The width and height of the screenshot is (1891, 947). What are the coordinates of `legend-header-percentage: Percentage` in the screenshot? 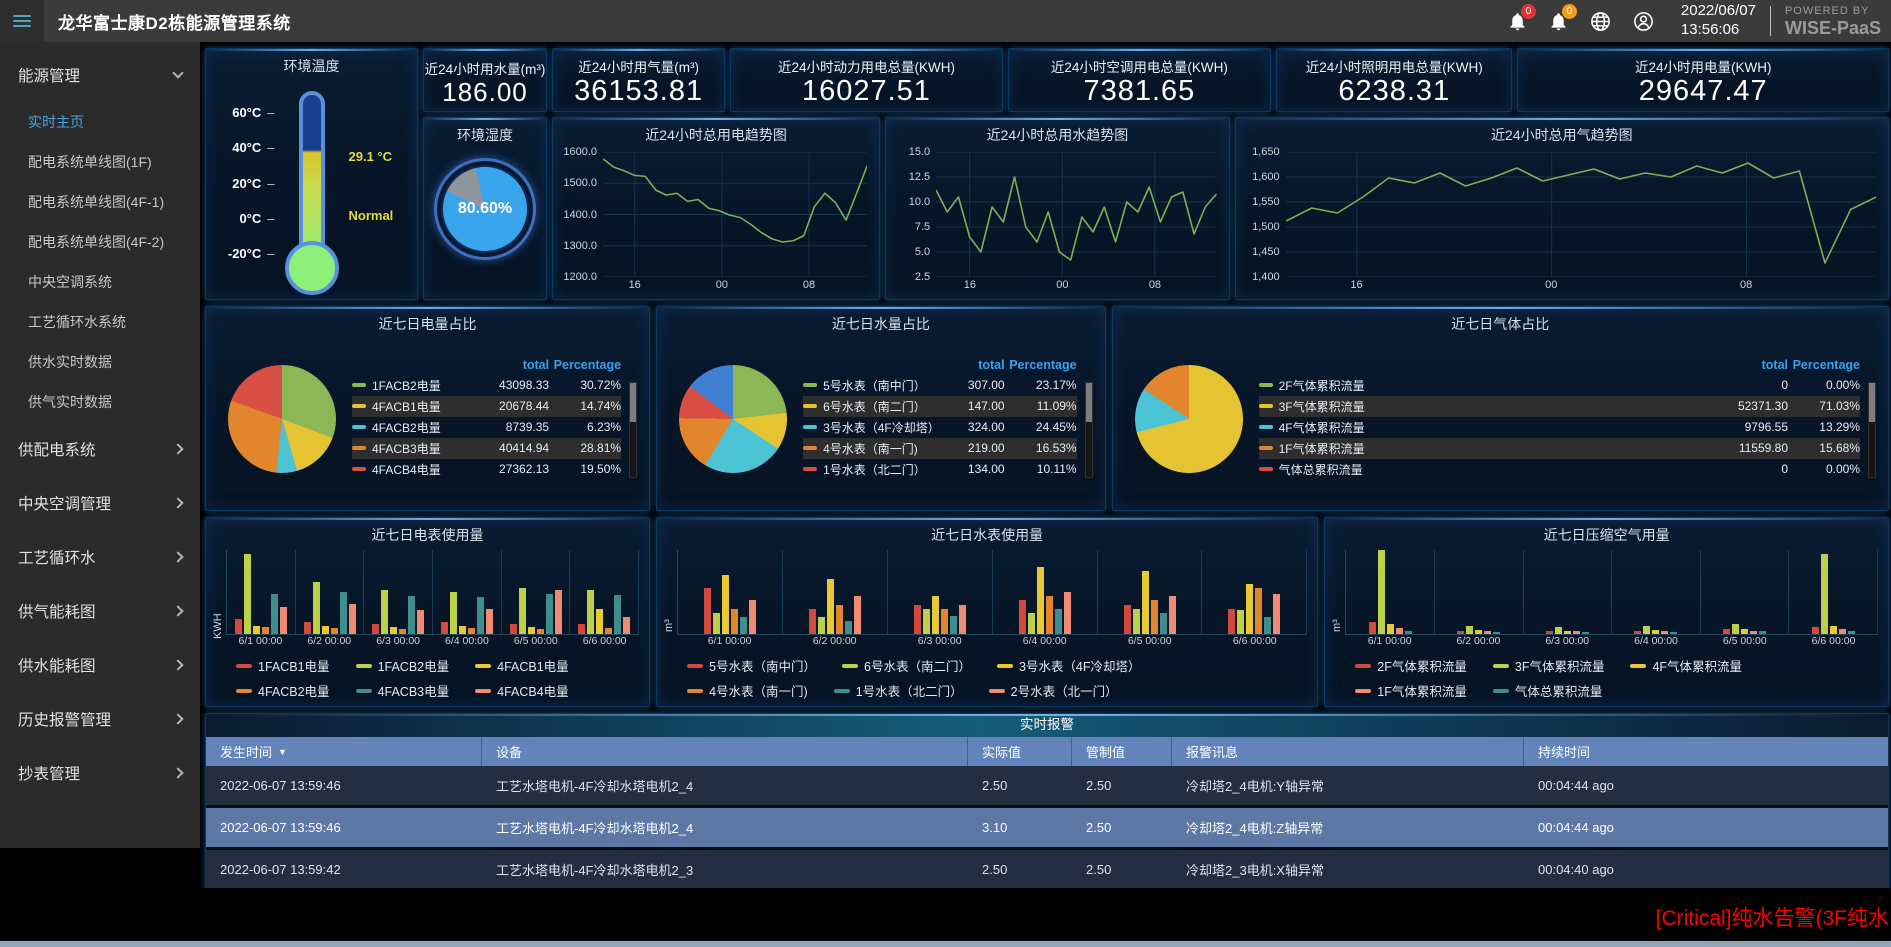 It's located at (1043, 364).